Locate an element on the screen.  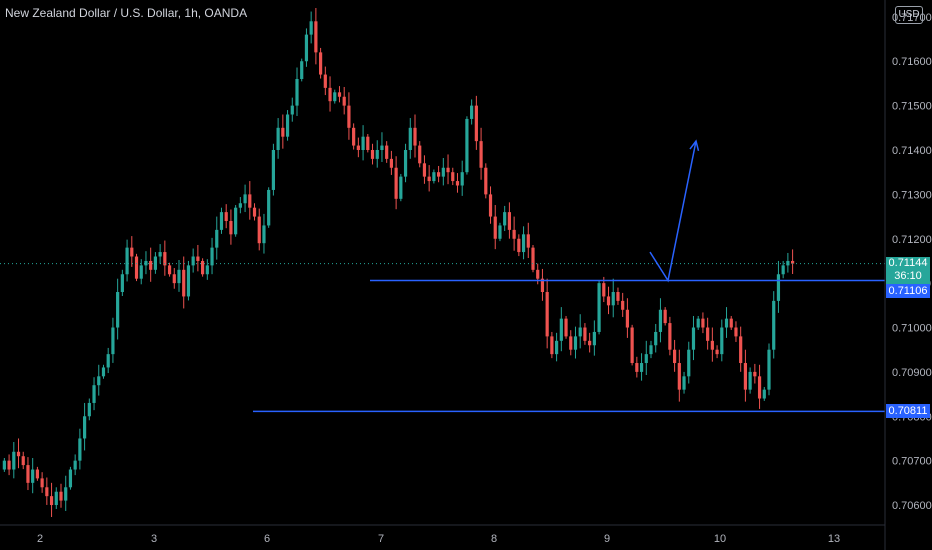
projection-path is located at coordinates (673, 211).